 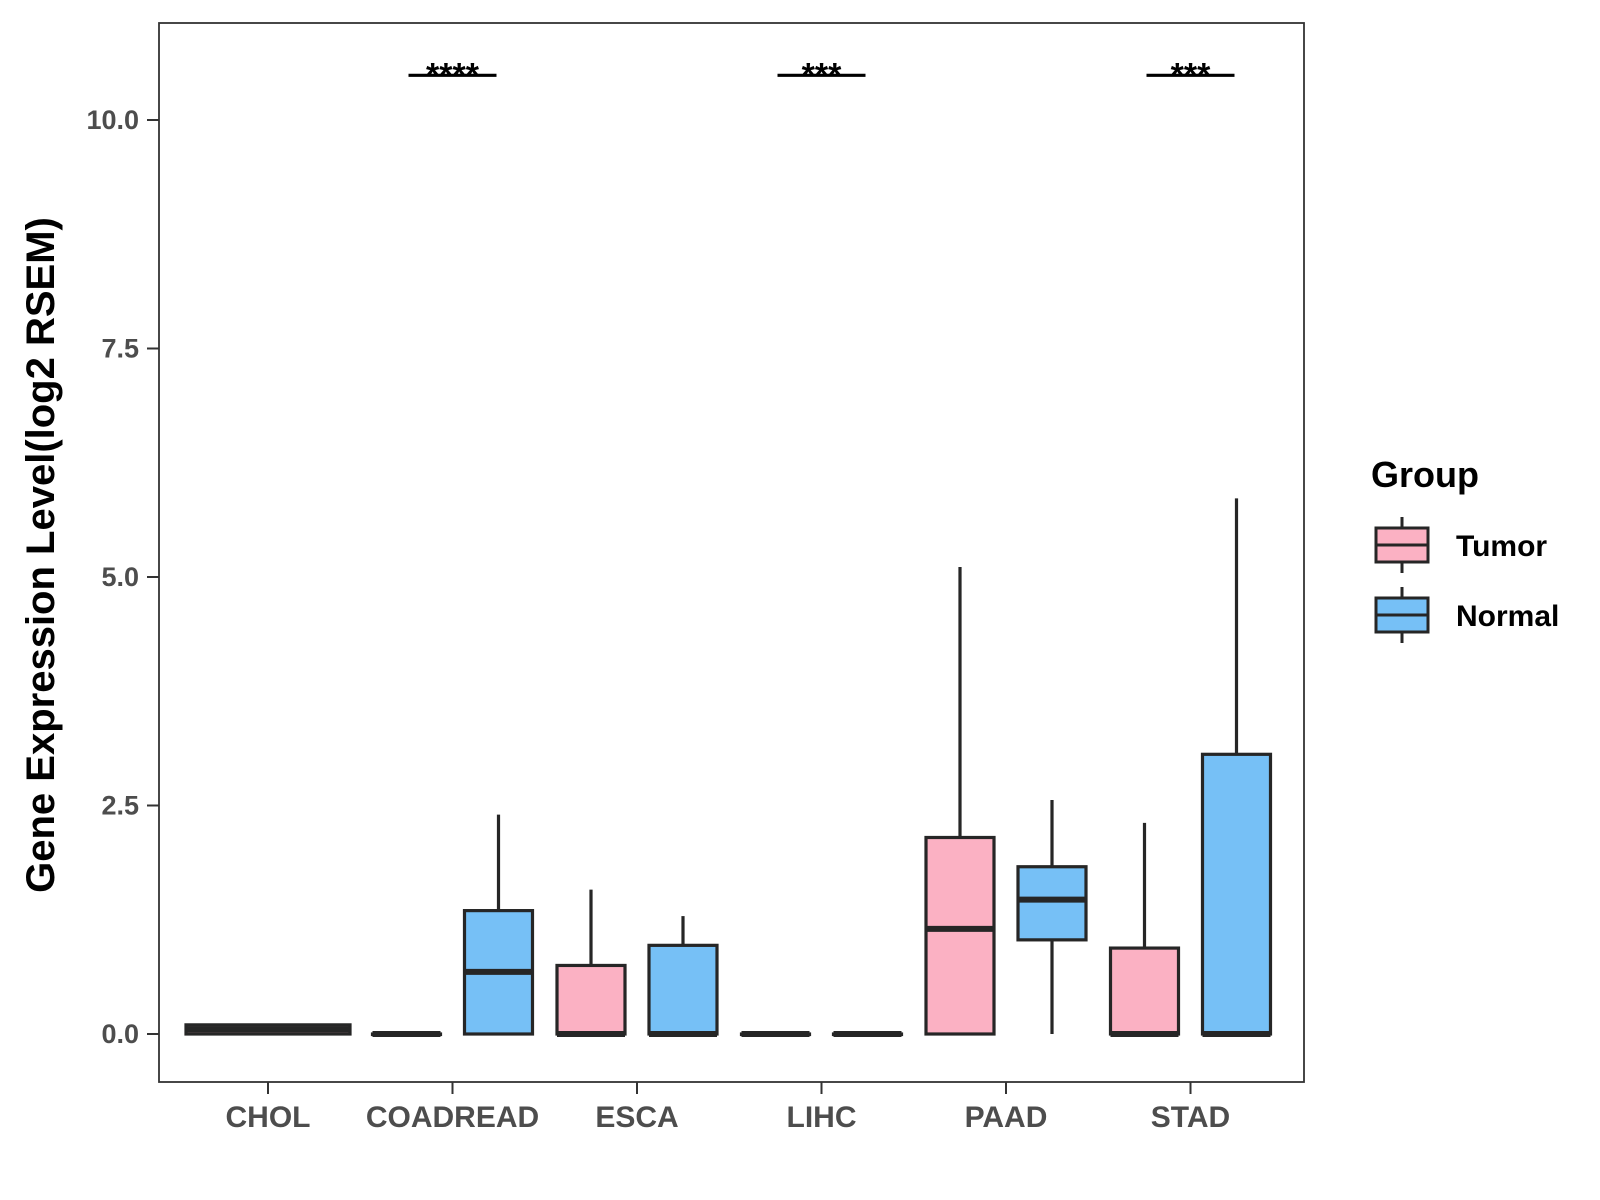 I want to click on box-paad-normal, so click(x=1052, y=917).